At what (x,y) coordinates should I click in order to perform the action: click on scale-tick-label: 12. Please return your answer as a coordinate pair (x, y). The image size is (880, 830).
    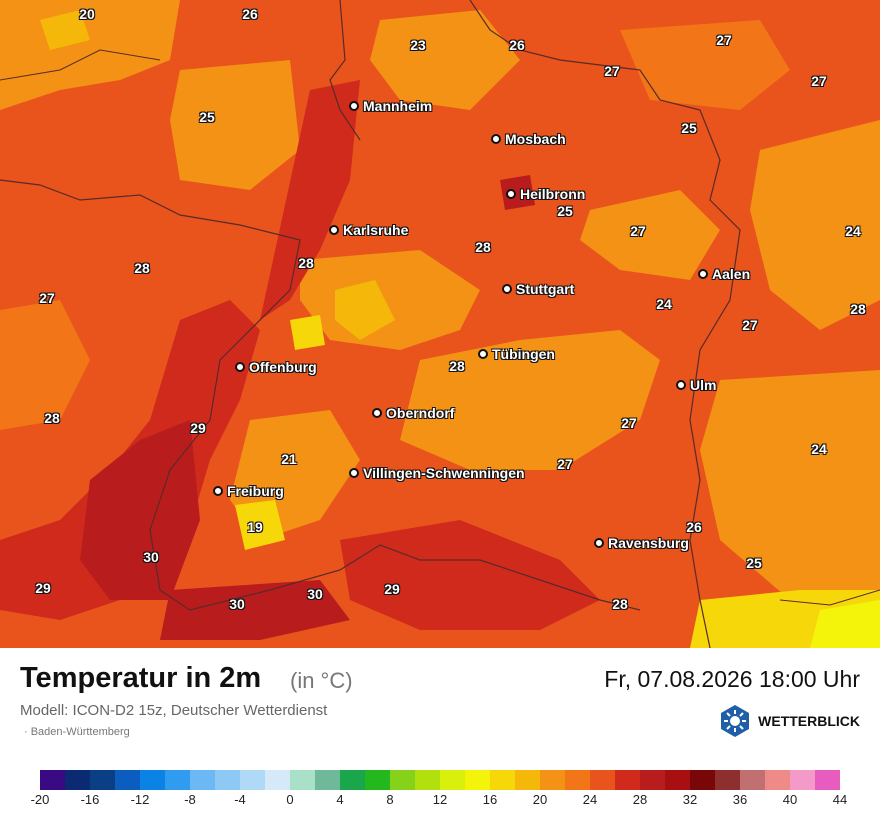
    Looking at the image, I should click on (440, 799).